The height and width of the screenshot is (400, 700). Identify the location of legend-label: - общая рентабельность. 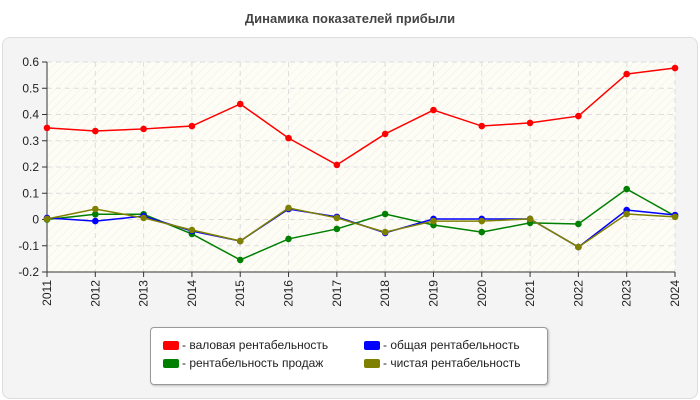
(451, 345).